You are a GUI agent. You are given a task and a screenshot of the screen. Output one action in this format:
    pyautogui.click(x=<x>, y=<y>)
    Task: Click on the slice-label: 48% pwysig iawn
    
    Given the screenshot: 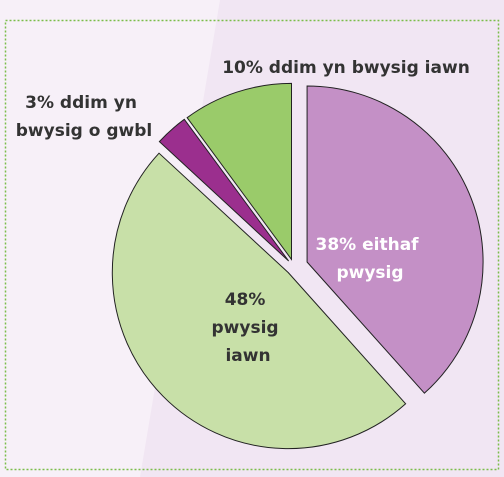 What is the action you would take?
    pyautogui.click(x=248, y=328)
    